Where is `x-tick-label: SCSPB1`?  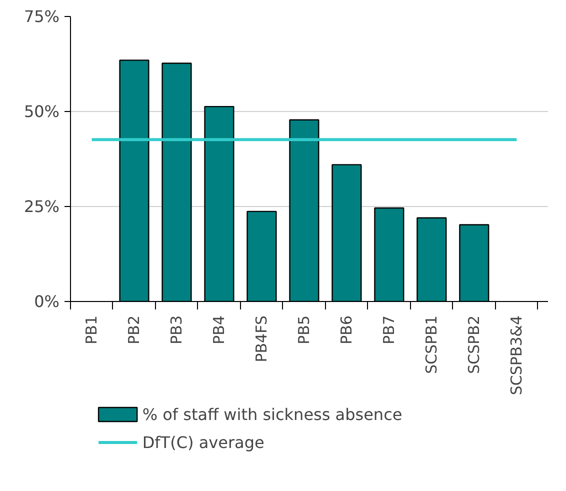
x-tick-label: SCSPB1 is located at coordinates (431, 344).